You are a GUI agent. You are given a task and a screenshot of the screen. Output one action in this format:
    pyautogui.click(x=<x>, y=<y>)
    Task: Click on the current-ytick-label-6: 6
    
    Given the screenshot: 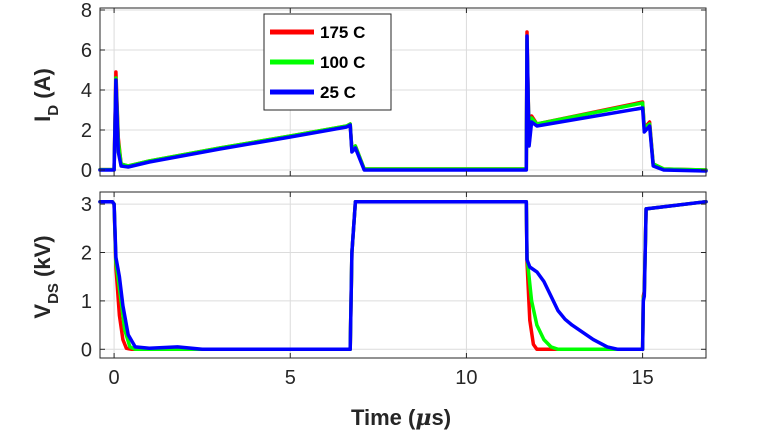 What is the action you would take?
    pyautogui.click(x=86, y=51)
    